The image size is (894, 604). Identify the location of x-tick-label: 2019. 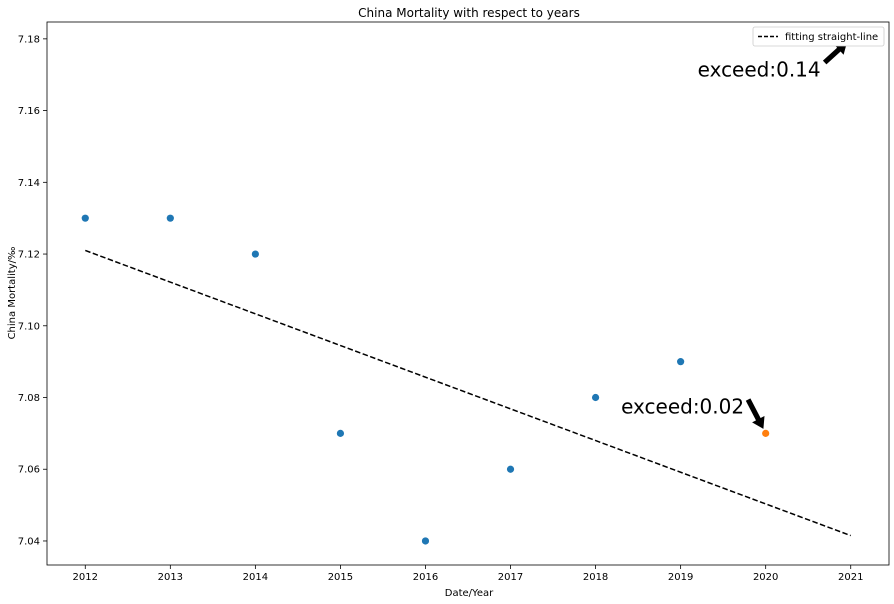
(680, 577).